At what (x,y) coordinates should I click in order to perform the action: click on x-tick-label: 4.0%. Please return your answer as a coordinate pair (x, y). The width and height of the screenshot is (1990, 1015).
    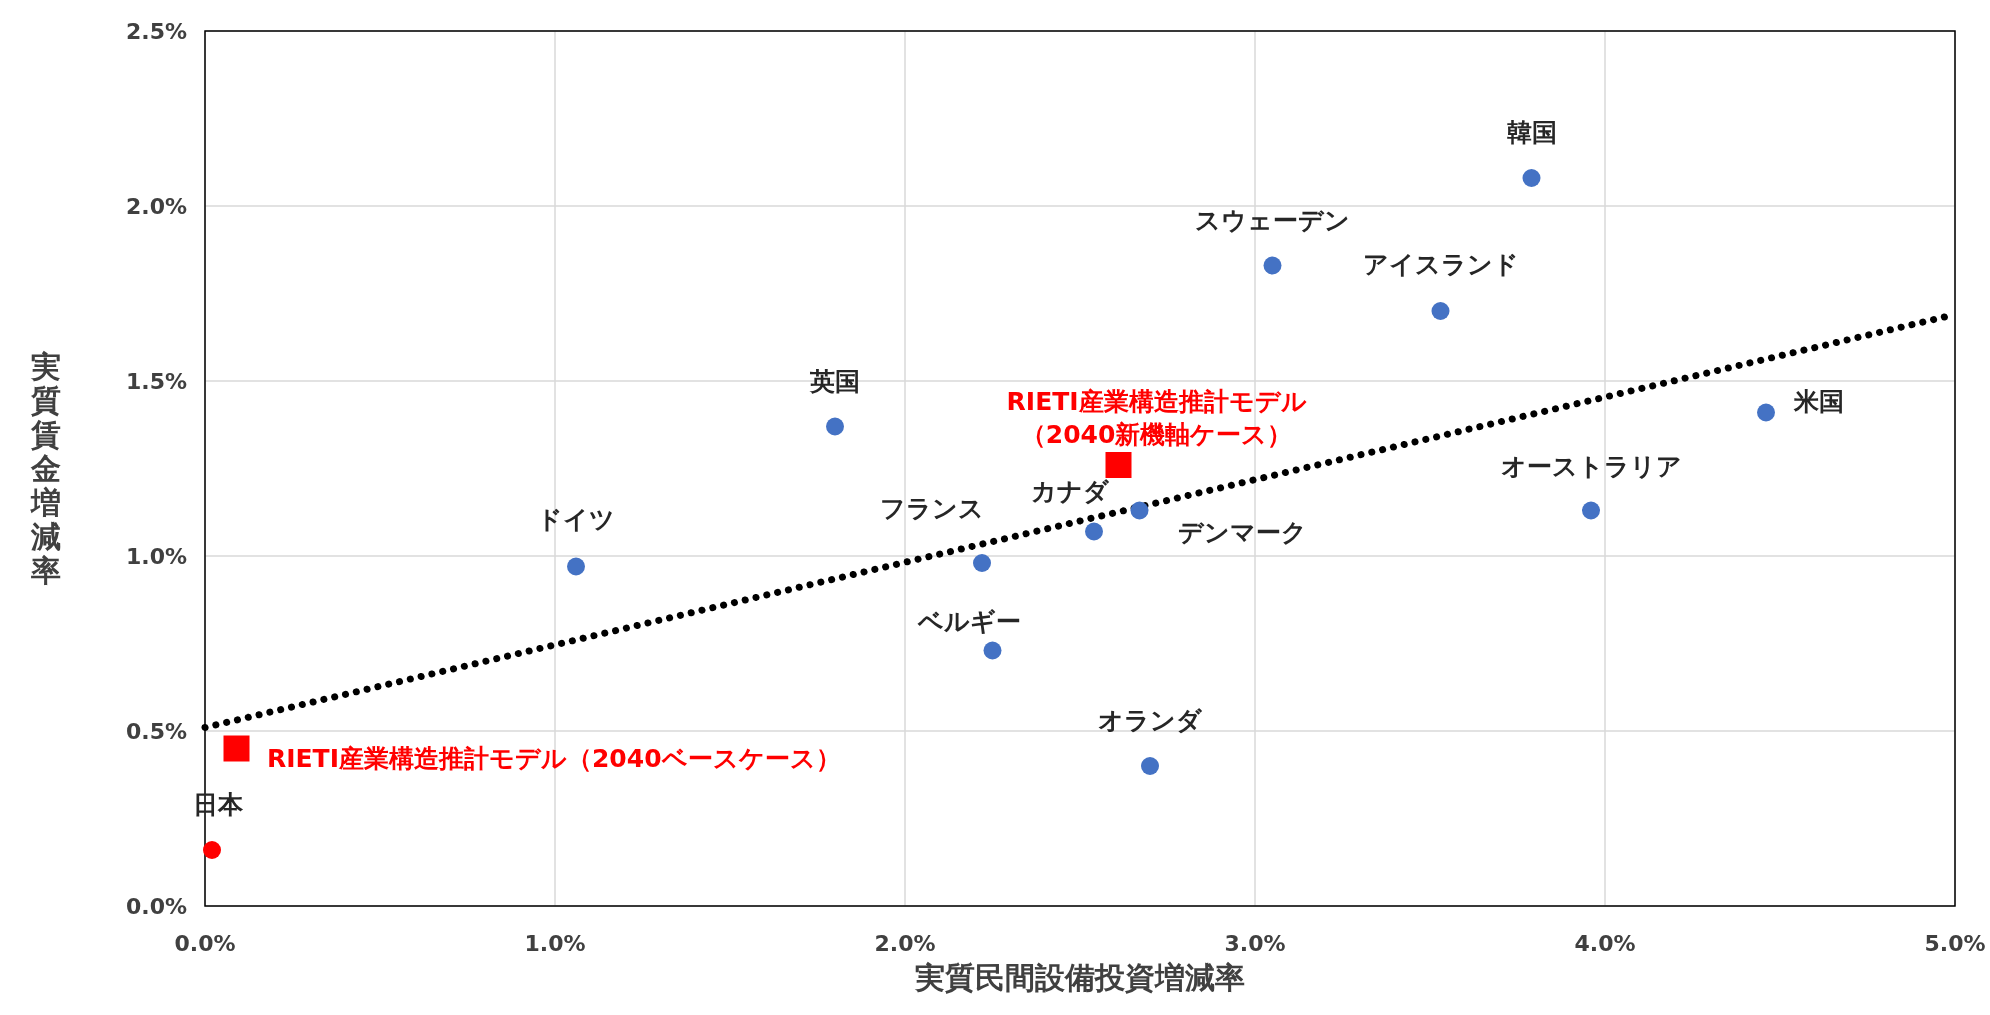
    Looking at the image, I should click on (1605, 943).